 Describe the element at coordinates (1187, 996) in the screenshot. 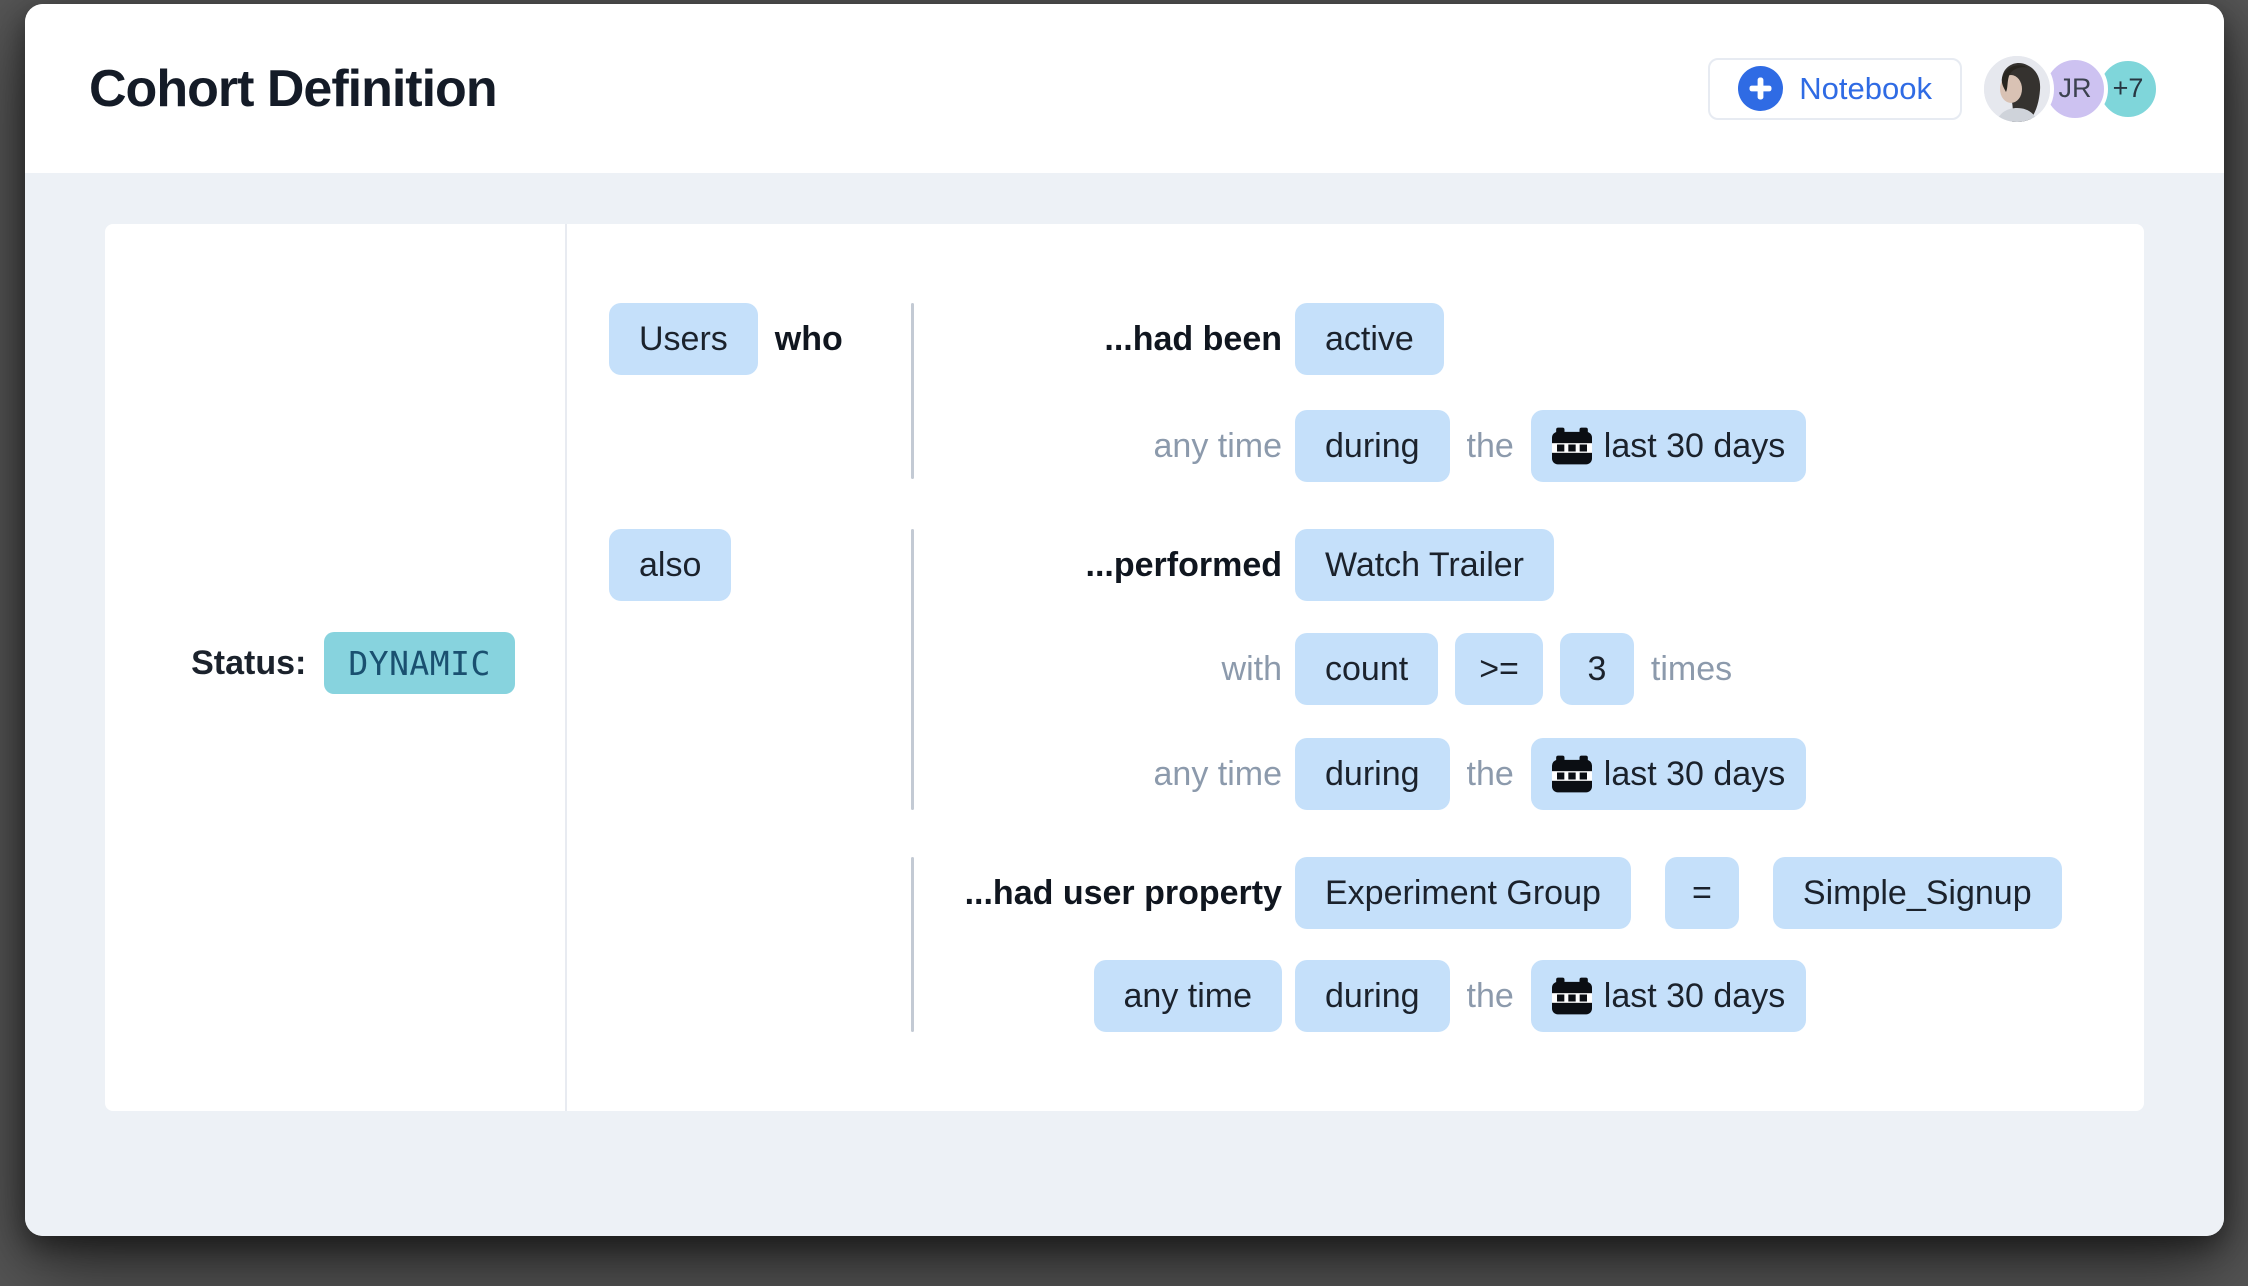

I see `any-time-chip: any time` at that location.